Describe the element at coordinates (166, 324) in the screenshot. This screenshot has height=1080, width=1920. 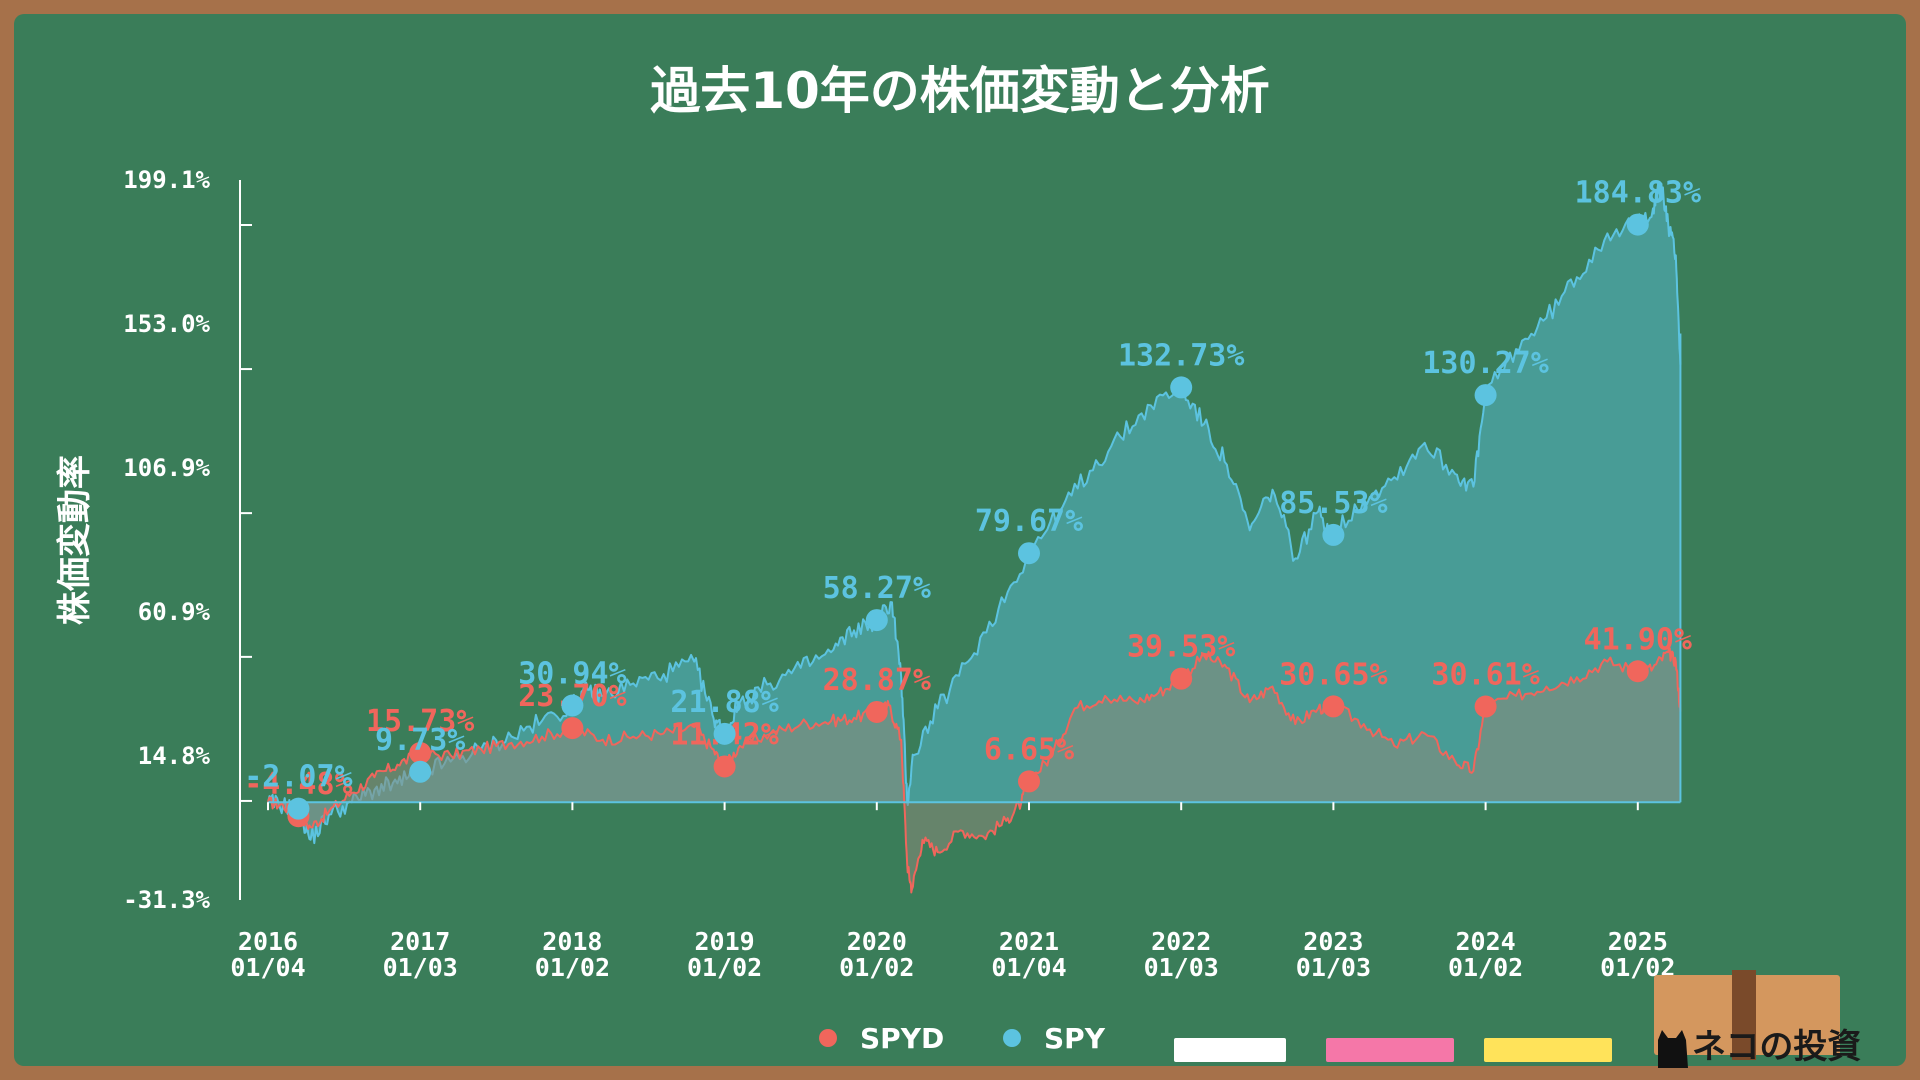
I see `y-tick-label: 153.0%` at that location.